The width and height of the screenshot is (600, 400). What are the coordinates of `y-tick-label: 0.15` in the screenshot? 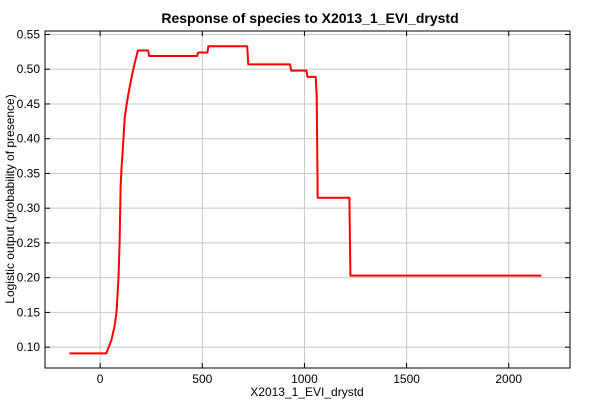 It's located at (29, 312).